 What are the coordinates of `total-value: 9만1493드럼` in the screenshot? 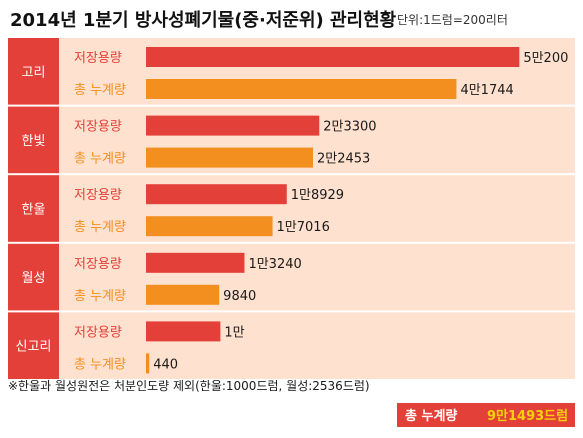 It's located at (527, 416).